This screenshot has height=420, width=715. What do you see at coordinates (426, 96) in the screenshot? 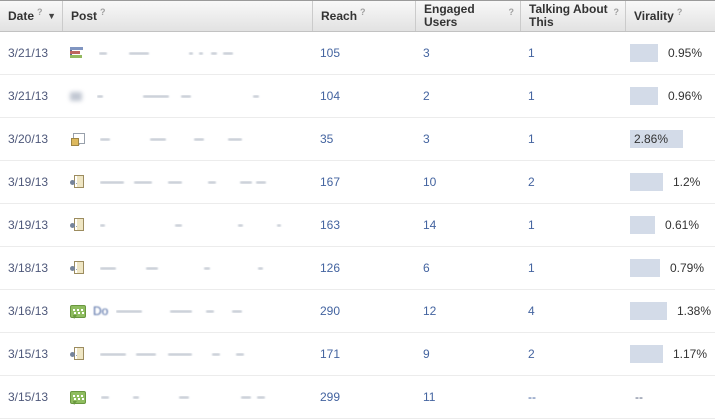
I see `engaged-users-cell: 2` at bounding box center [426, 96].